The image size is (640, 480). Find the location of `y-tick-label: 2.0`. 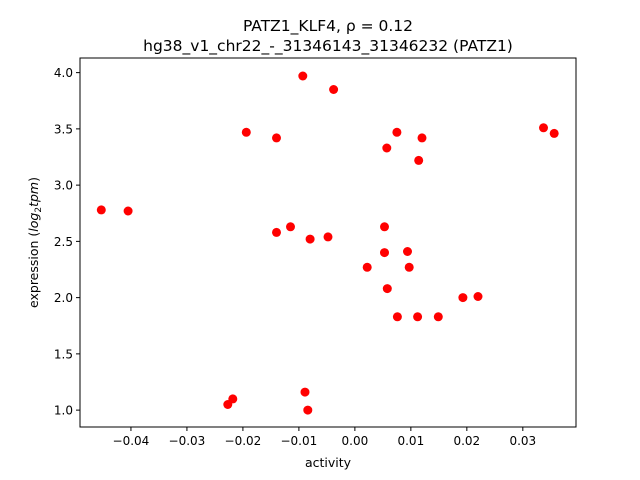

y-tick-label: 2.0 is located at coordinates (63, 298).